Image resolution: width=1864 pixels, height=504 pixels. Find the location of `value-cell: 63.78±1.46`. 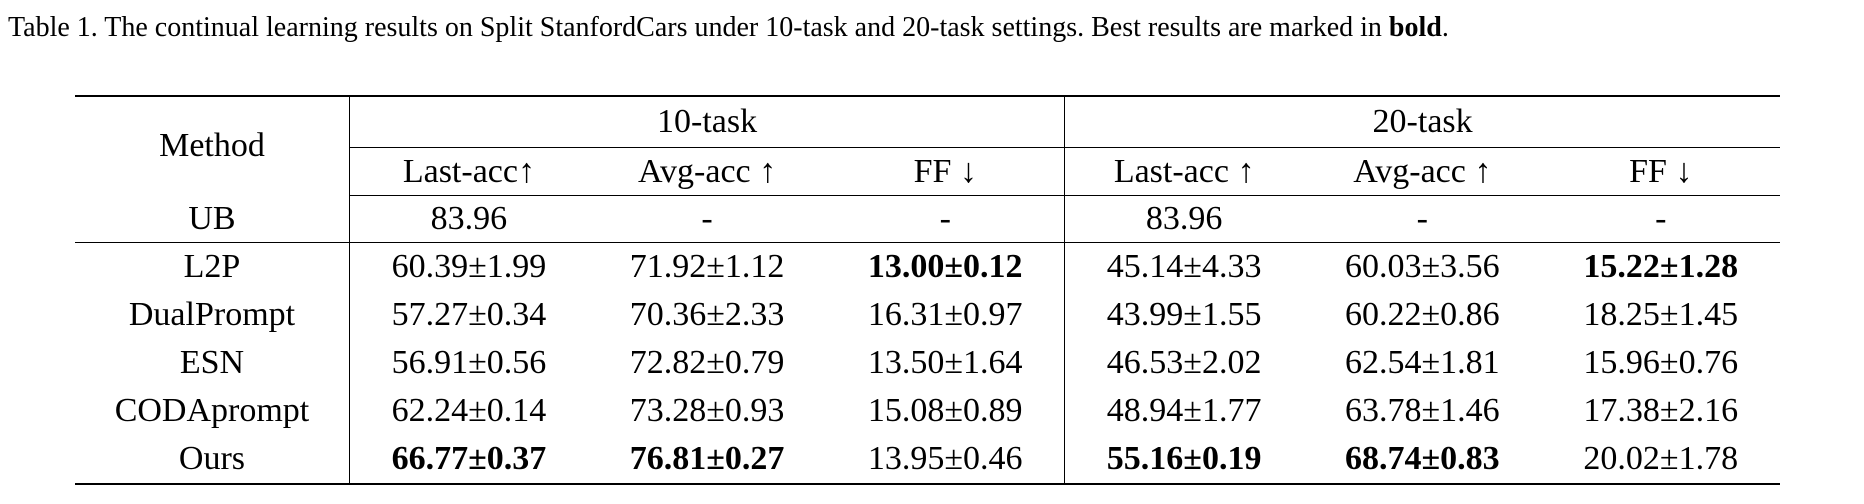

value-cell: 63.78±1.46 is located at coordinates (1422, 411).